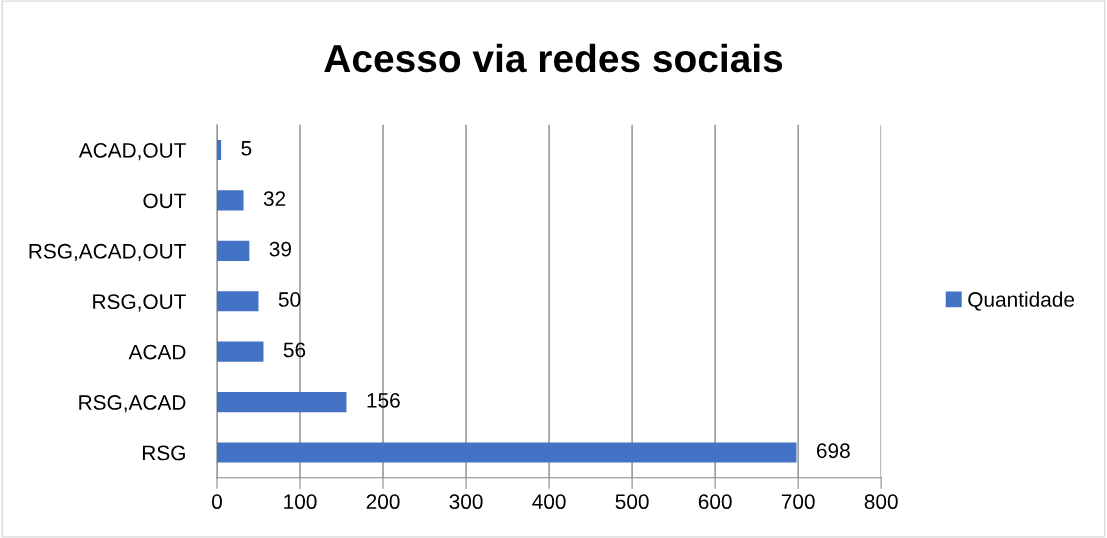 The image size is (1107, 538). I want to click on y-tick-label: RSG,ACAD,OUT, so click(107, 252).